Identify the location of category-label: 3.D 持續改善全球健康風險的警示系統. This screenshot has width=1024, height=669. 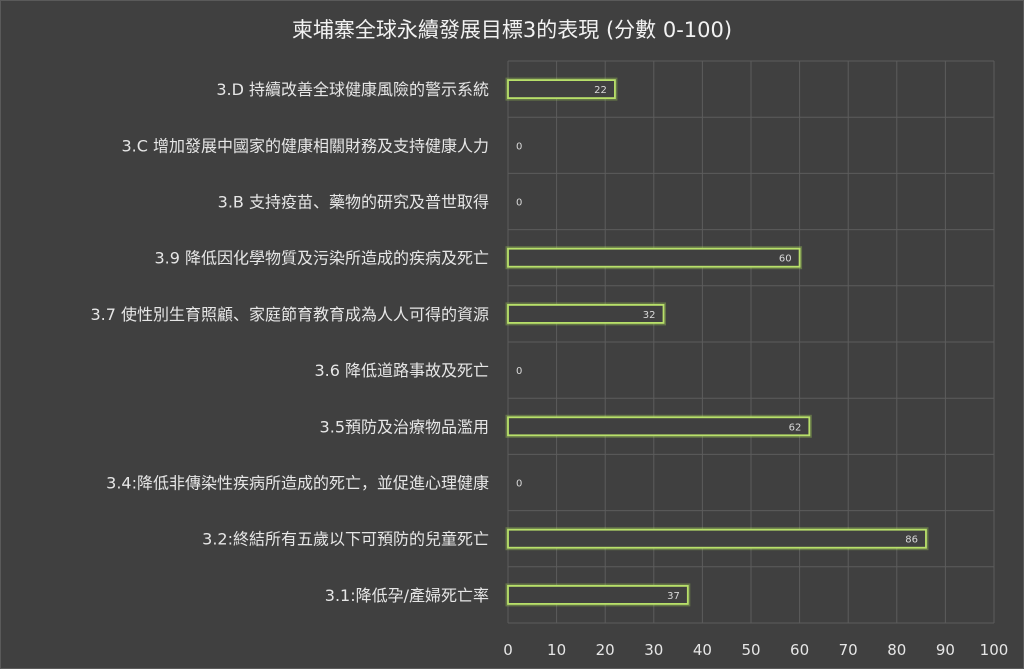
(352, 89).